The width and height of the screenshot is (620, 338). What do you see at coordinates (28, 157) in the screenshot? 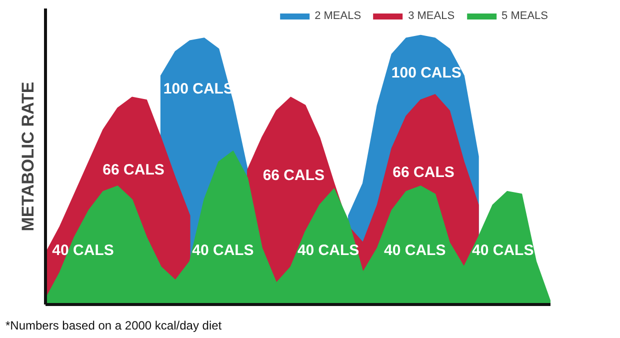
I see `y-axis-title: METABOLIC RATE` at bounding box center [28, 157].